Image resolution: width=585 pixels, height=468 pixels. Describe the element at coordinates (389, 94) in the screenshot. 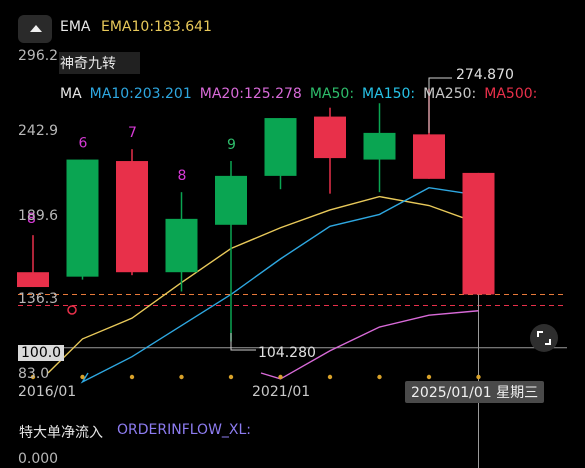

I see `ma-value-4: MA150:` at that location.